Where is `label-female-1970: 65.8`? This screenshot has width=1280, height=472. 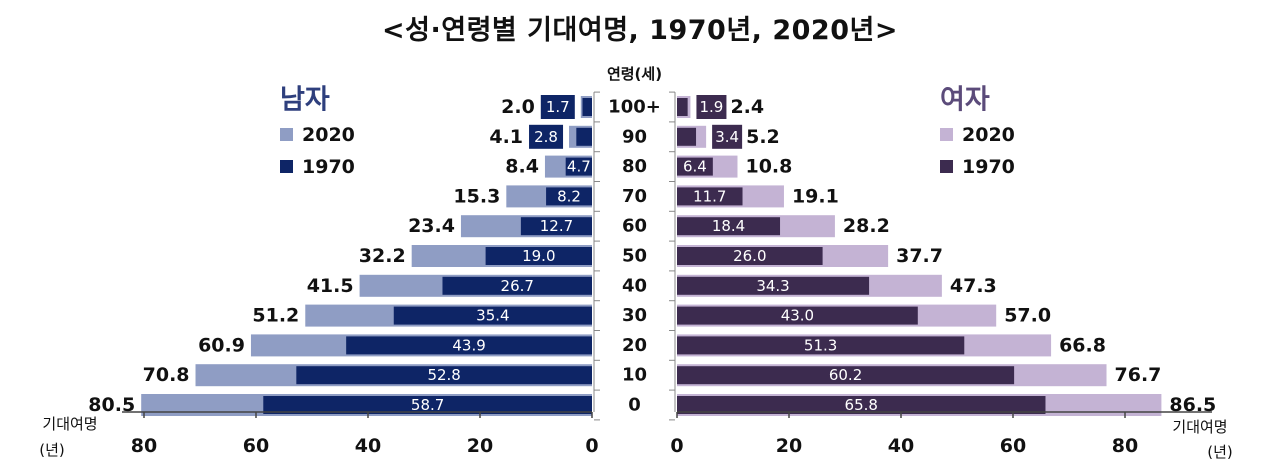
label-female-1970: 65.8 is located at coordinates (861, 405).